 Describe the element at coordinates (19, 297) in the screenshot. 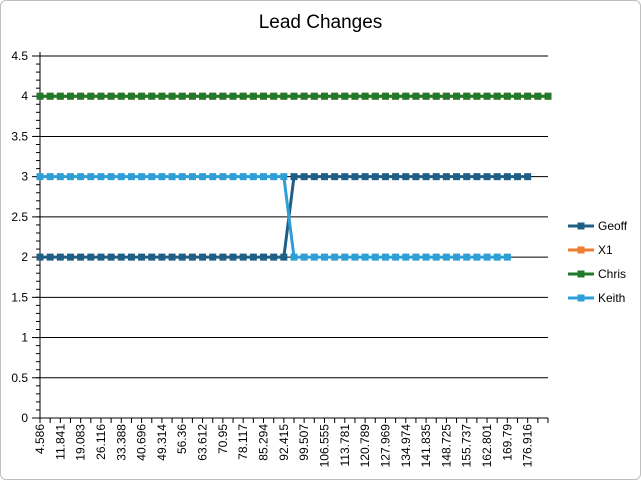

I see `y-tick-label: 1.5` at that location.